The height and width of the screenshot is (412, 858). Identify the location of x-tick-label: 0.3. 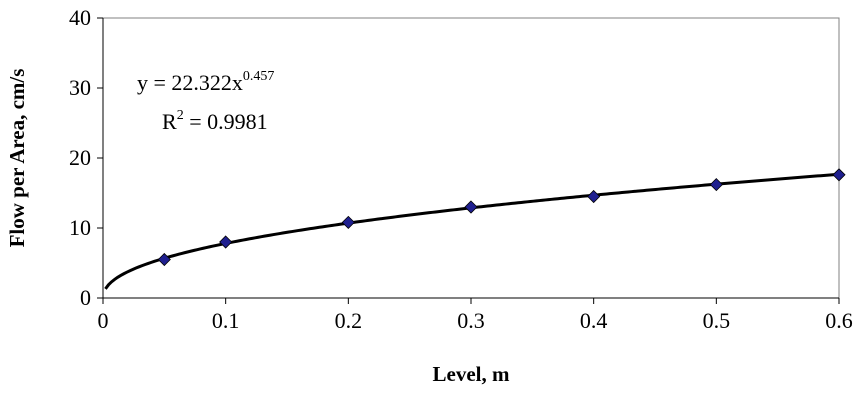
(471, 320).